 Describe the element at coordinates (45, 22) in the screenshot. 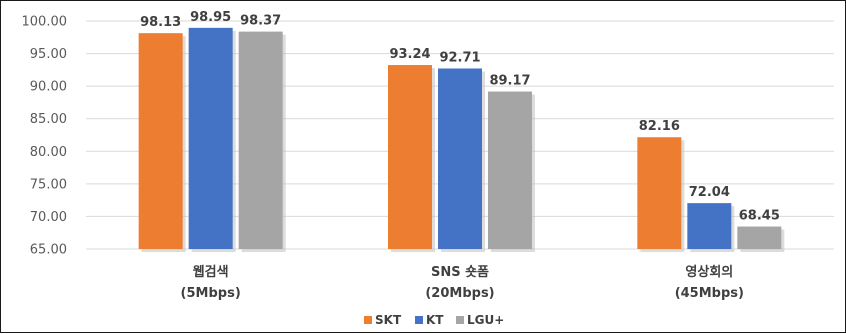

I see `y-tick-label: 100.00` at that location.